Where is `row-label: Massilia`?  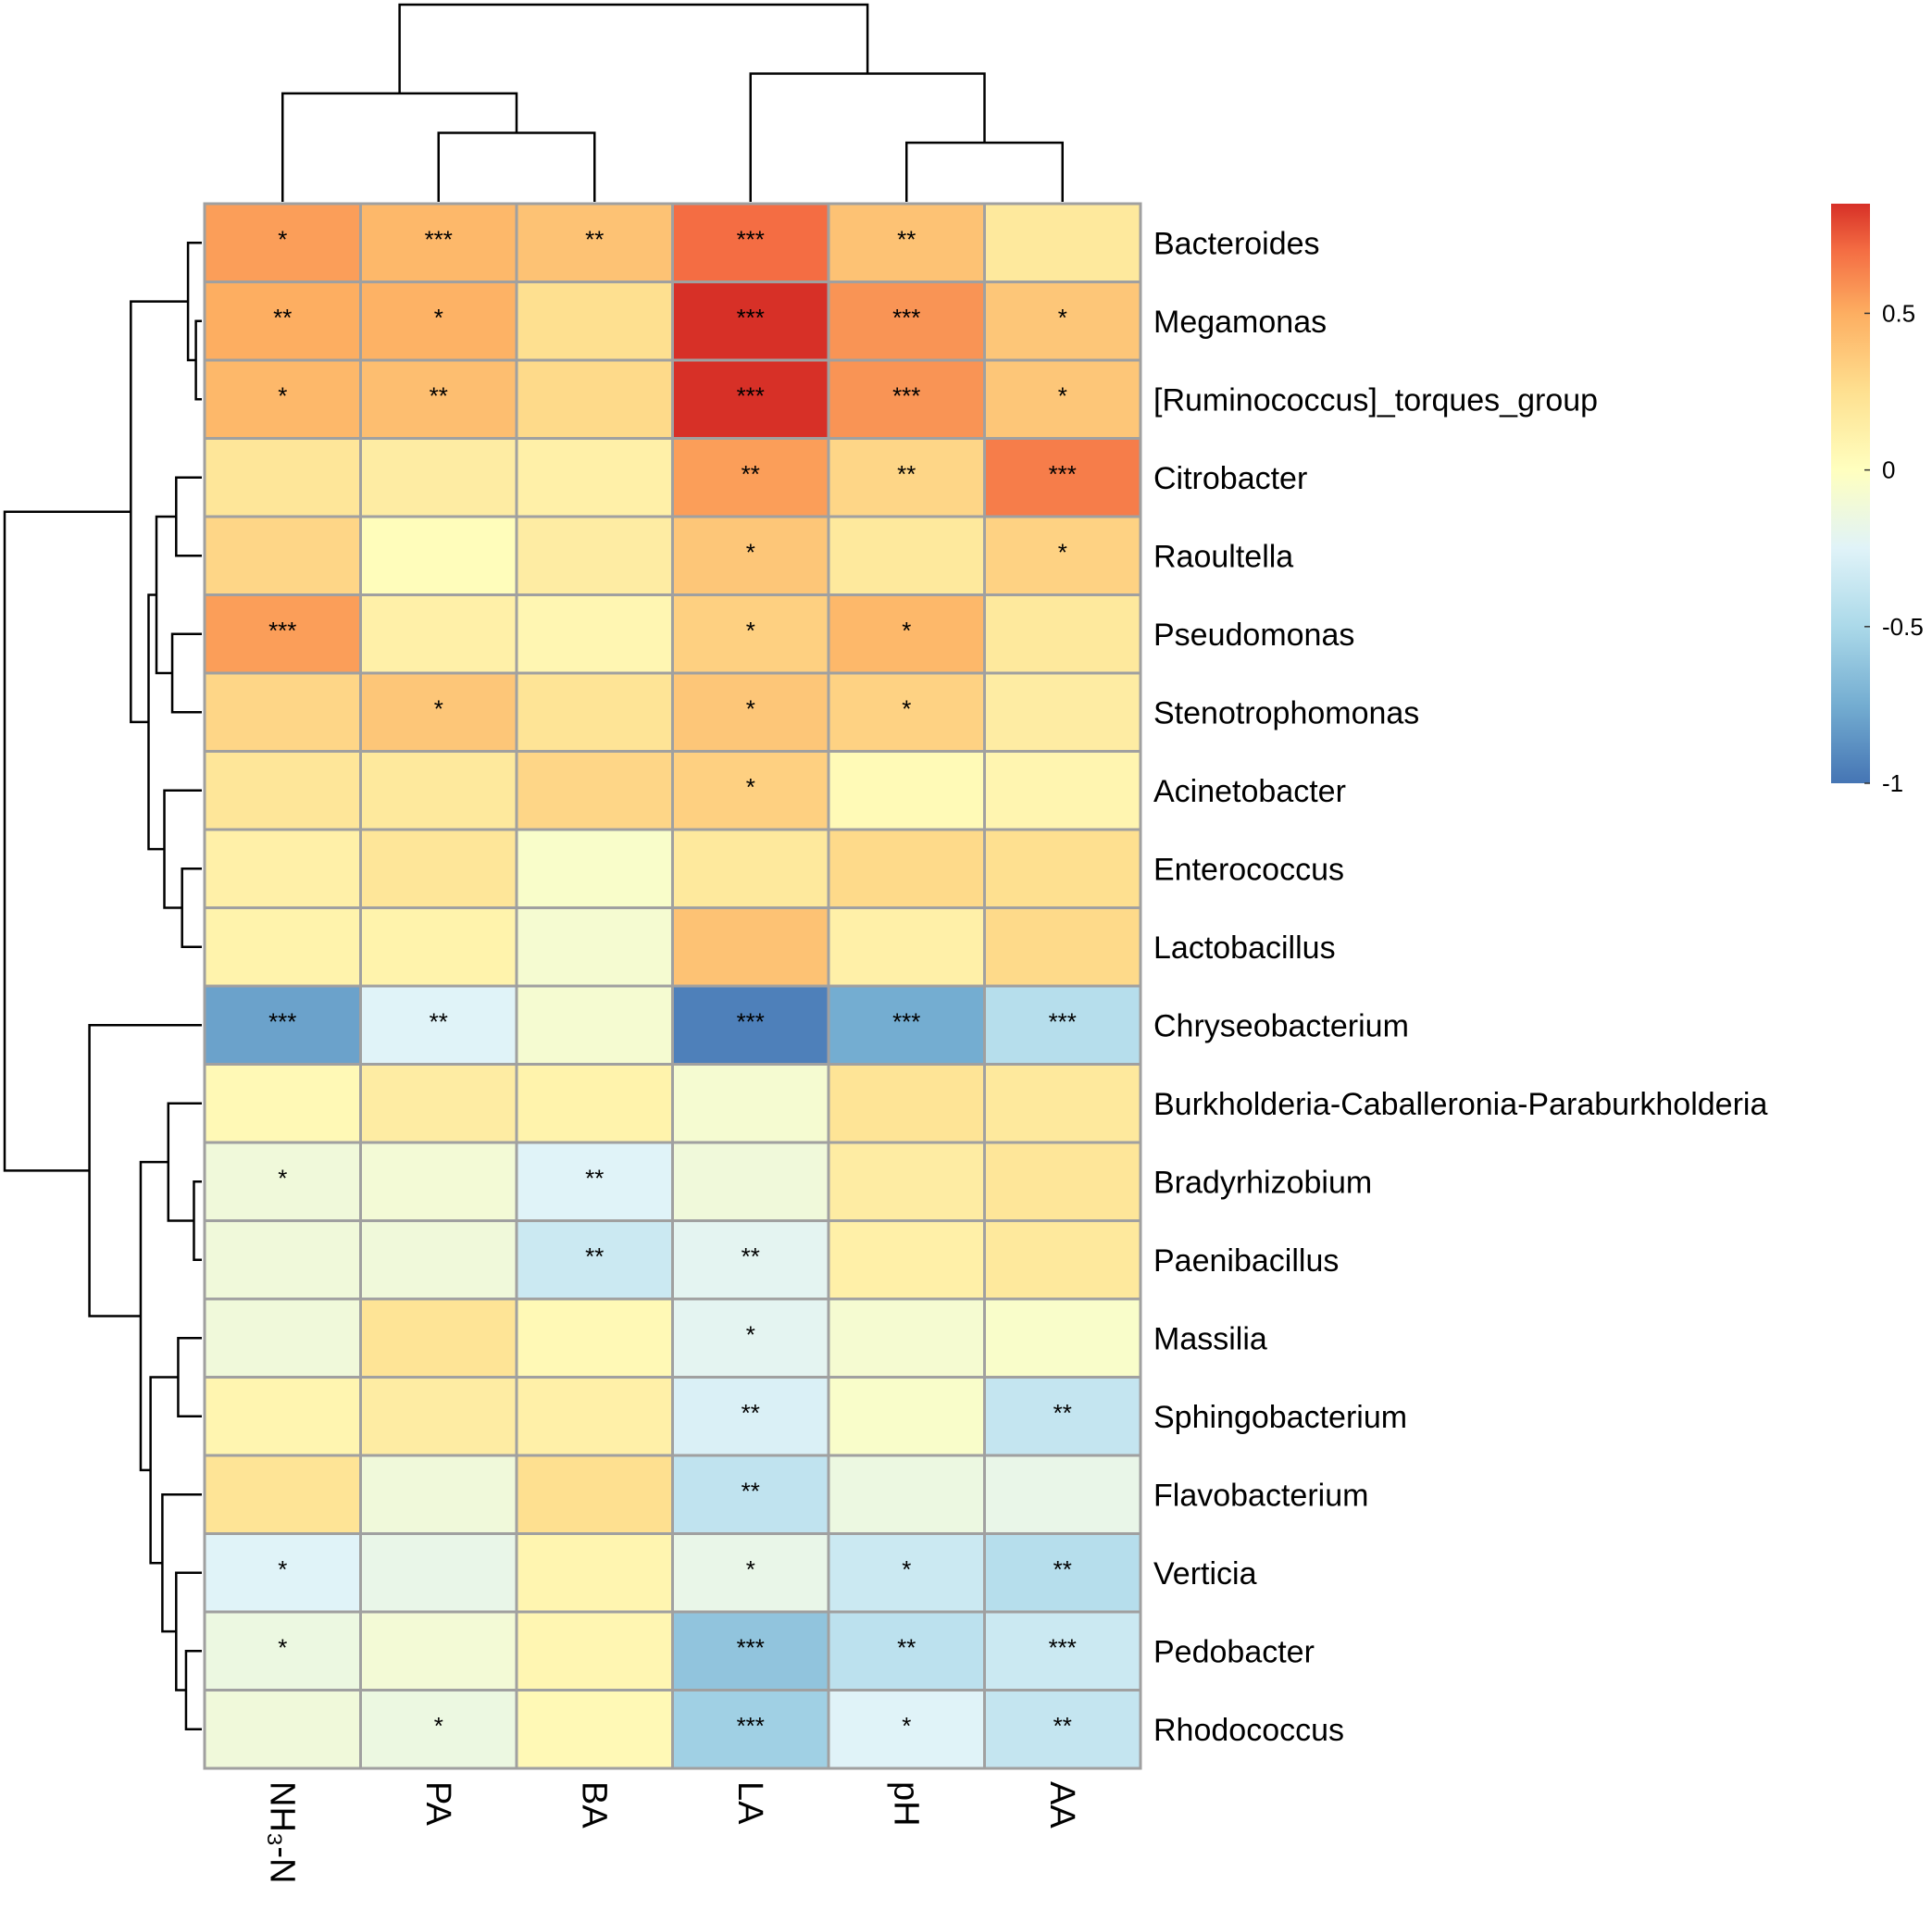 row-label: Massilia is located at coordinates (1210, 1338).